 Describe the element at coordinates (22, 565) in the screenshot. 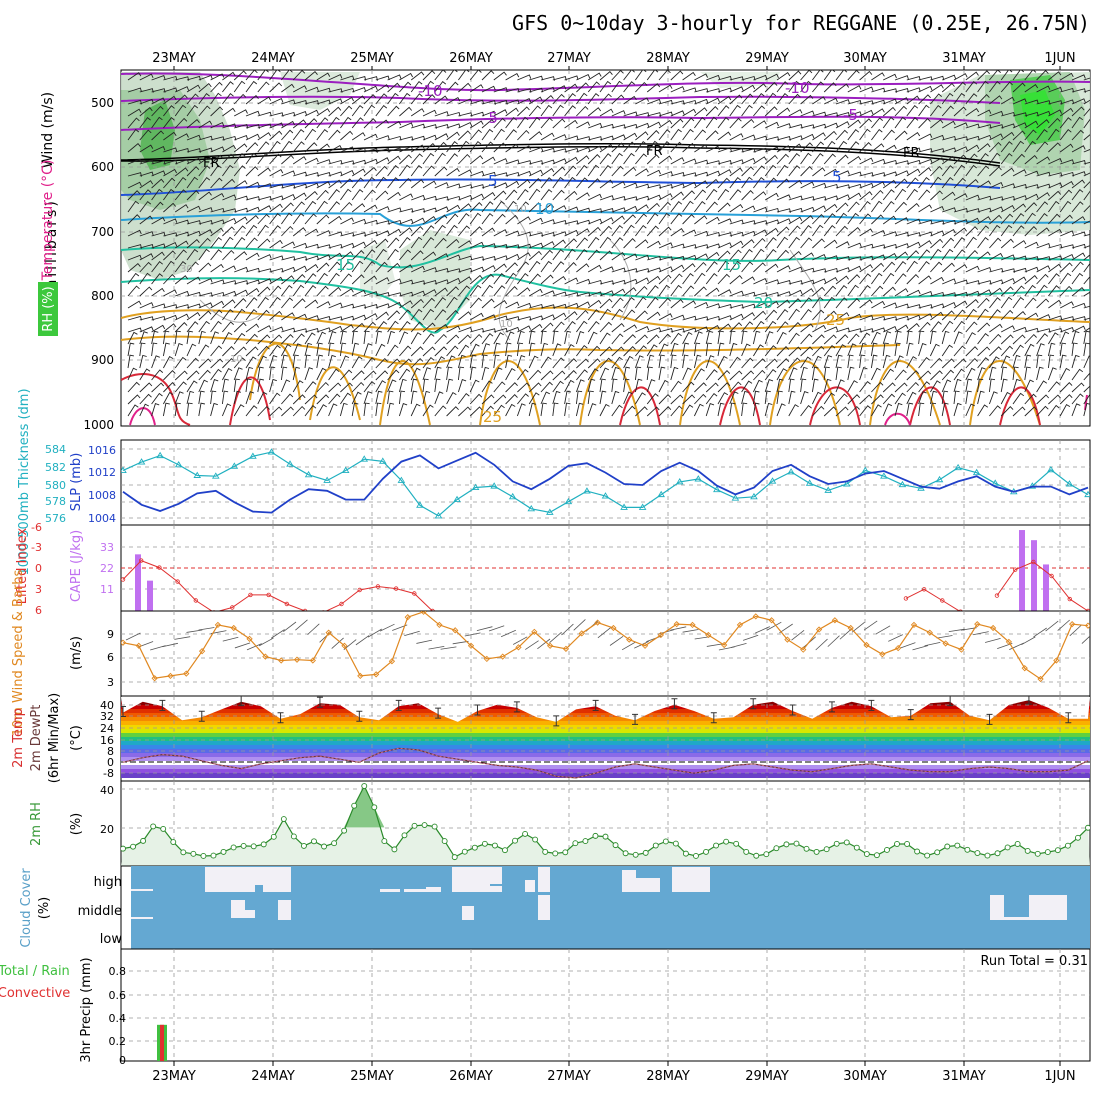

I see `lifted-ylabel: Lifted Index` at that location.